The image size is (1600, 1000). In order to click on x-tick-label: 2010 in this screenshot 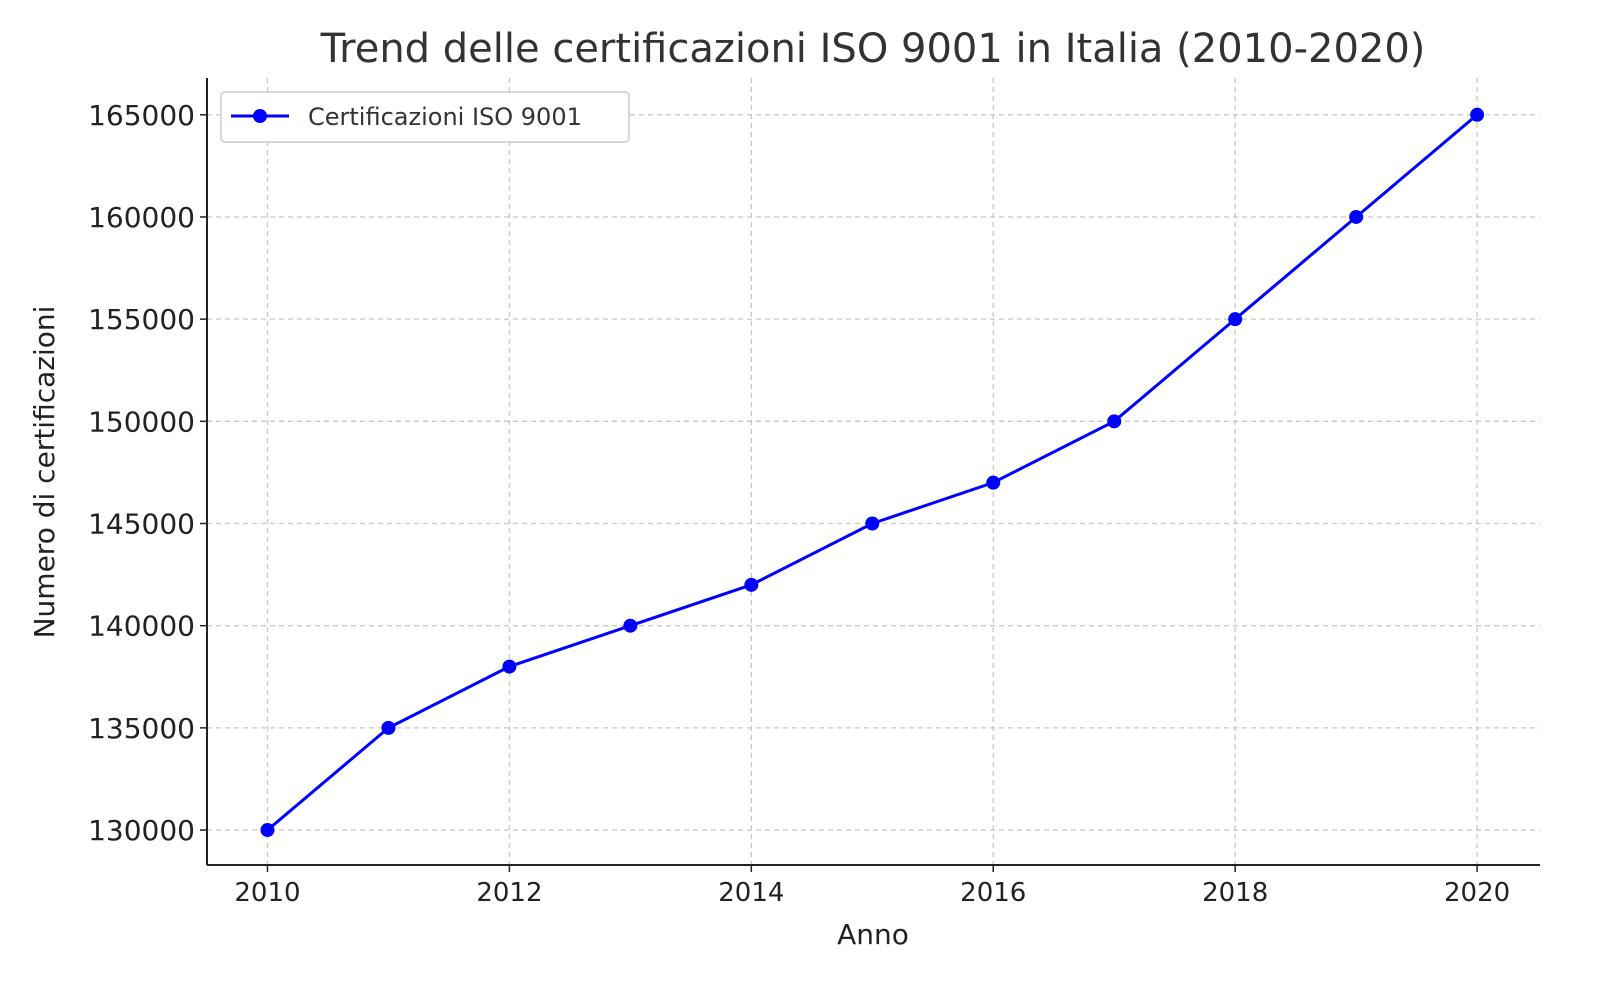, I will do `click(267, 893)`.